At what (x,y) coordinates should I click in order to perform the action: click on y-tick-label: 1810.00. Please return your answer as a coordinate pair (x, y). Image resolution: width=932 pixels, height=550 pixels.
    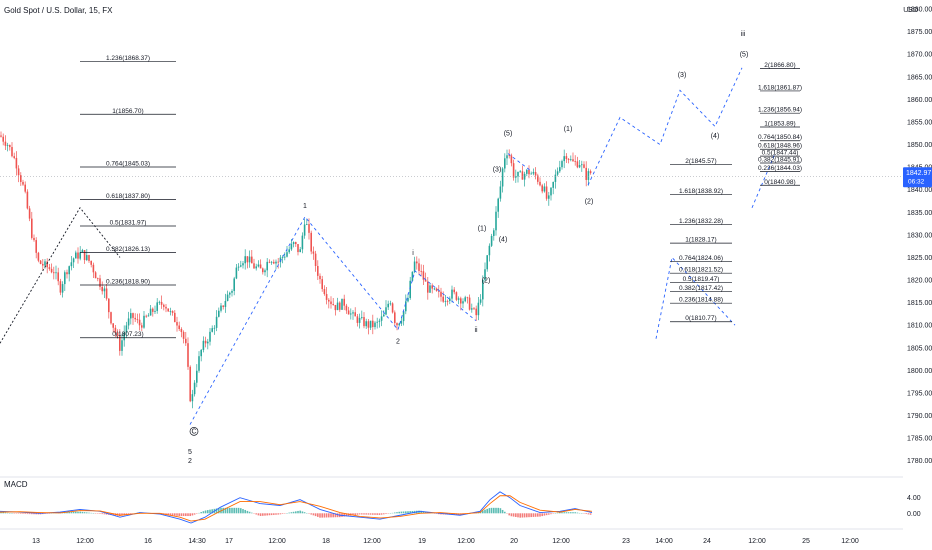
    Looking at the image, I should click on (919, 326).